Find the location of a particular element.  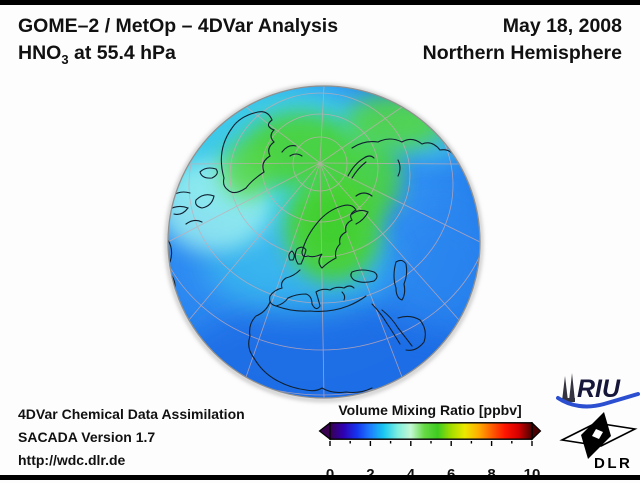

riu-logo: RIU is located at coordinates (598, 391).